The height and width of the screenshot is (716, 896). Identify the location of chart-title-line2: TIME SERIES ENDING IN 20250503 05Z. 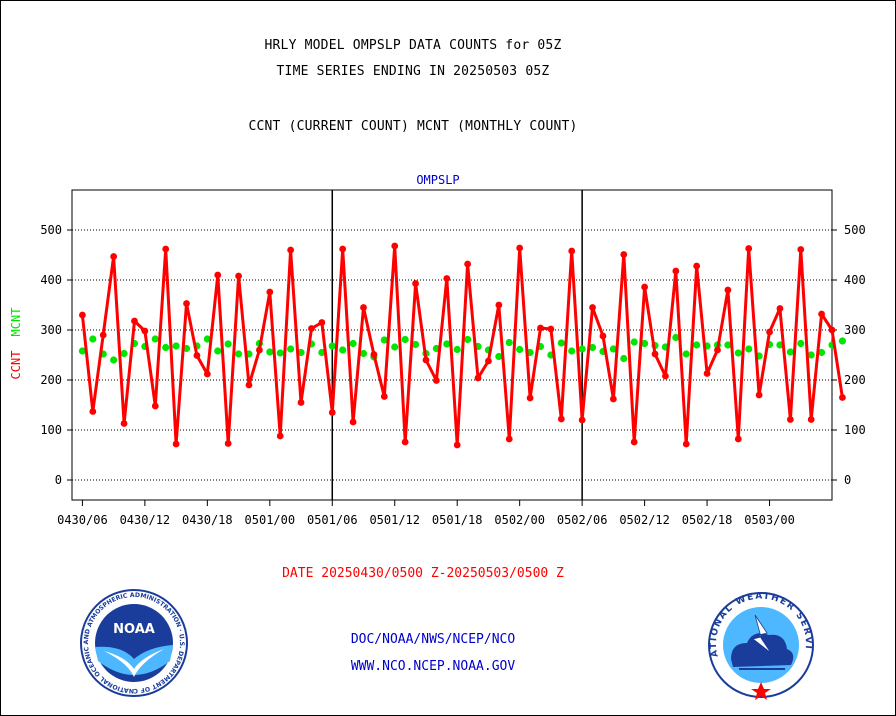
(413, 71).